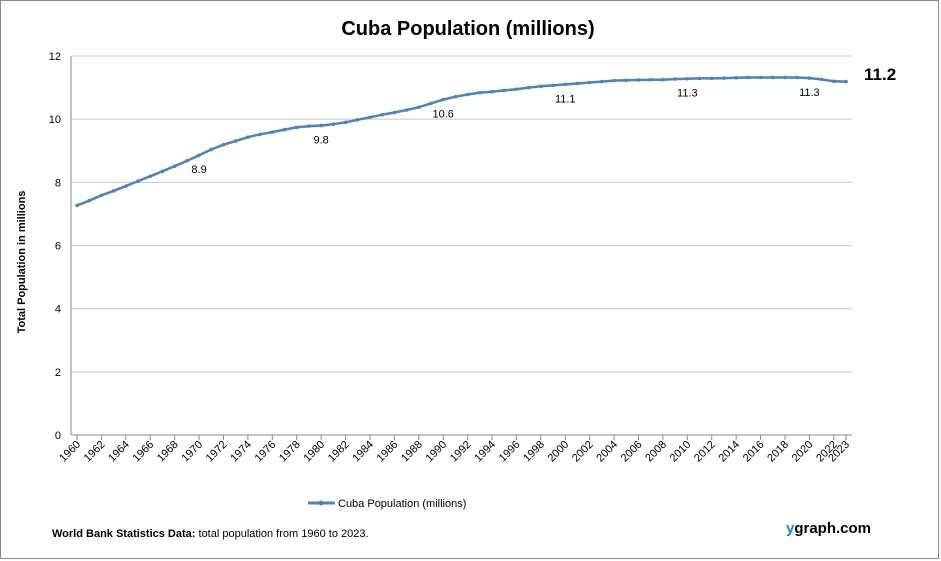  What do you see at coordinates (248, 137) in the screenshot?
I see `data-point-1974` at bounding box center [248, 137].